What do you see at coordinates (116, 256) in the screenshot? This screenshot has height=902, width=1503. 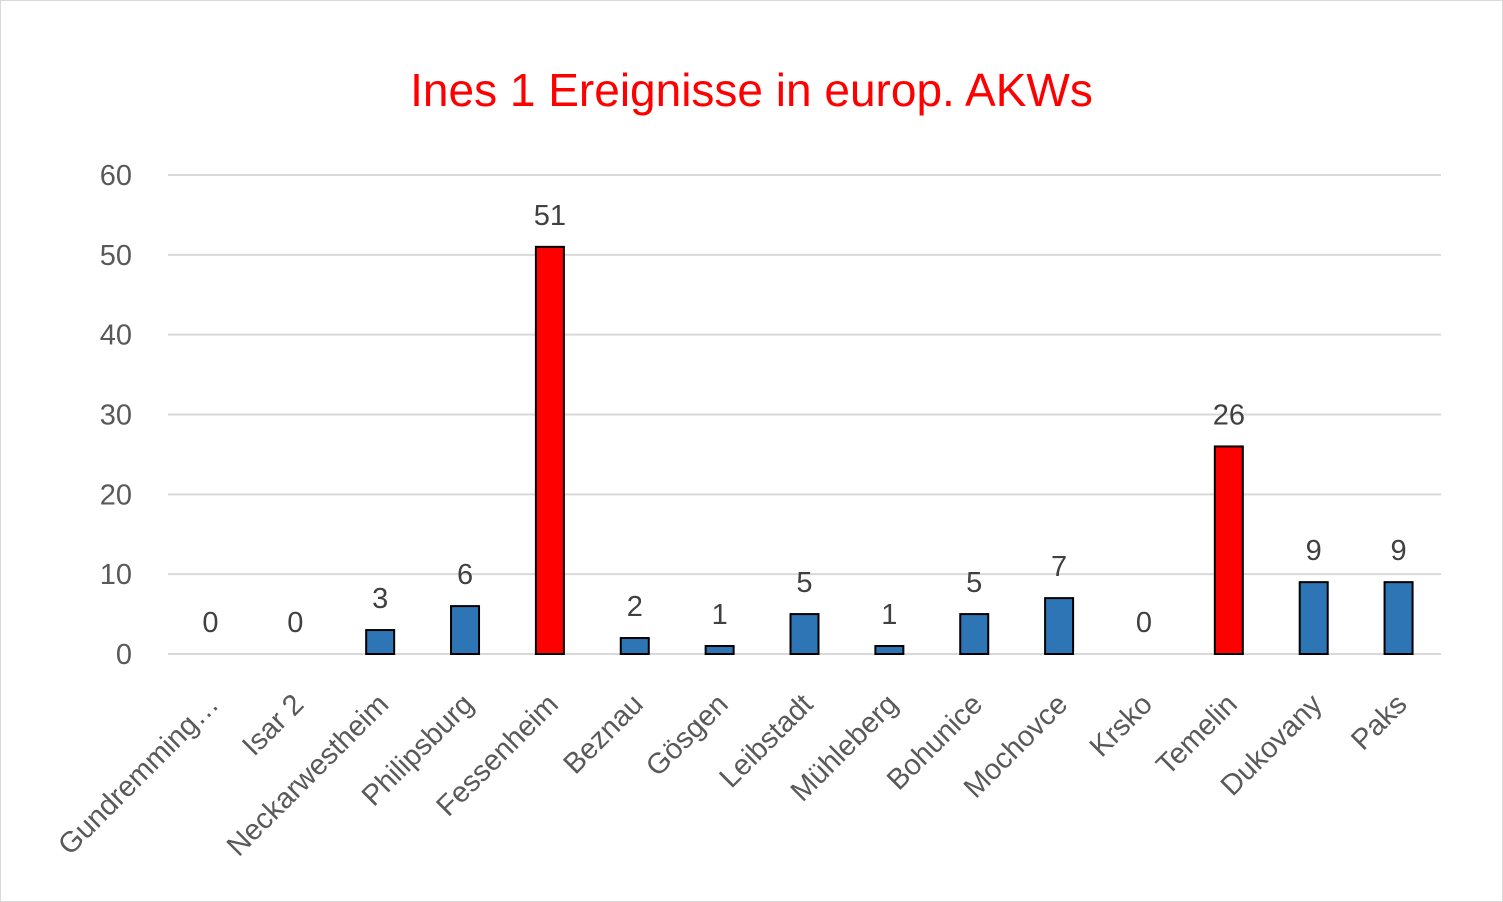 I see `y-tick-label: 50` at bounding box center [116, 256].